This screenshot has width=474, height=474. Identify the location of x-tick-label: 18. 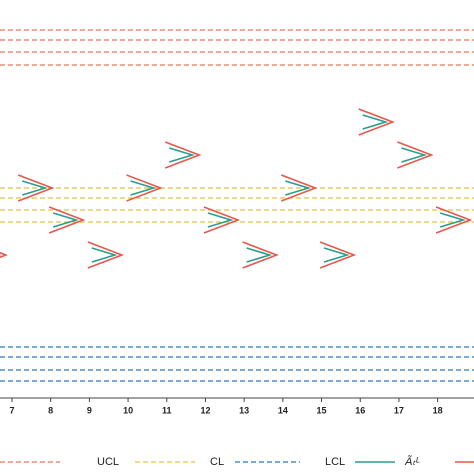
(438, 410).